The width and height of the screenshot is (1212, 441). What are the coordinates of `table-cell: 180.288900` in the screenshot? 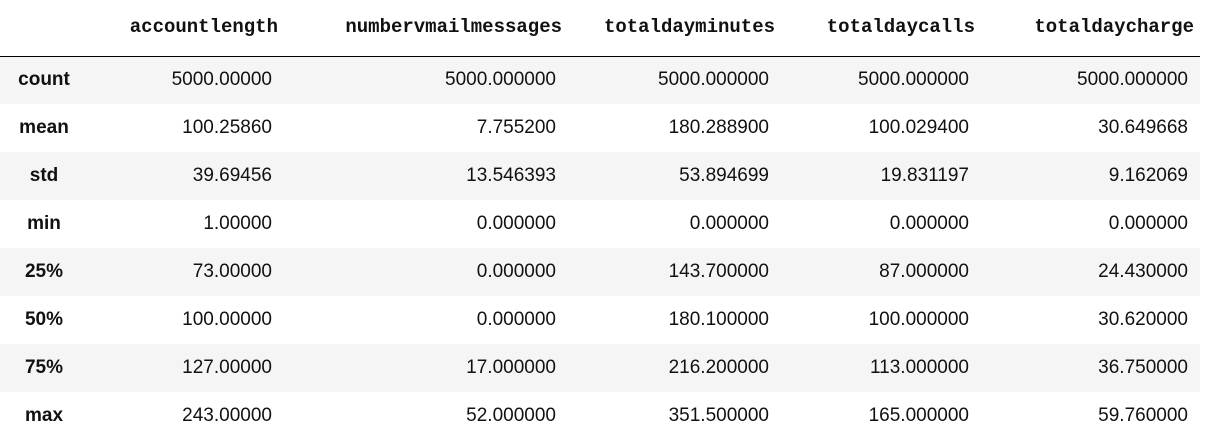 It's located at (718, 127).